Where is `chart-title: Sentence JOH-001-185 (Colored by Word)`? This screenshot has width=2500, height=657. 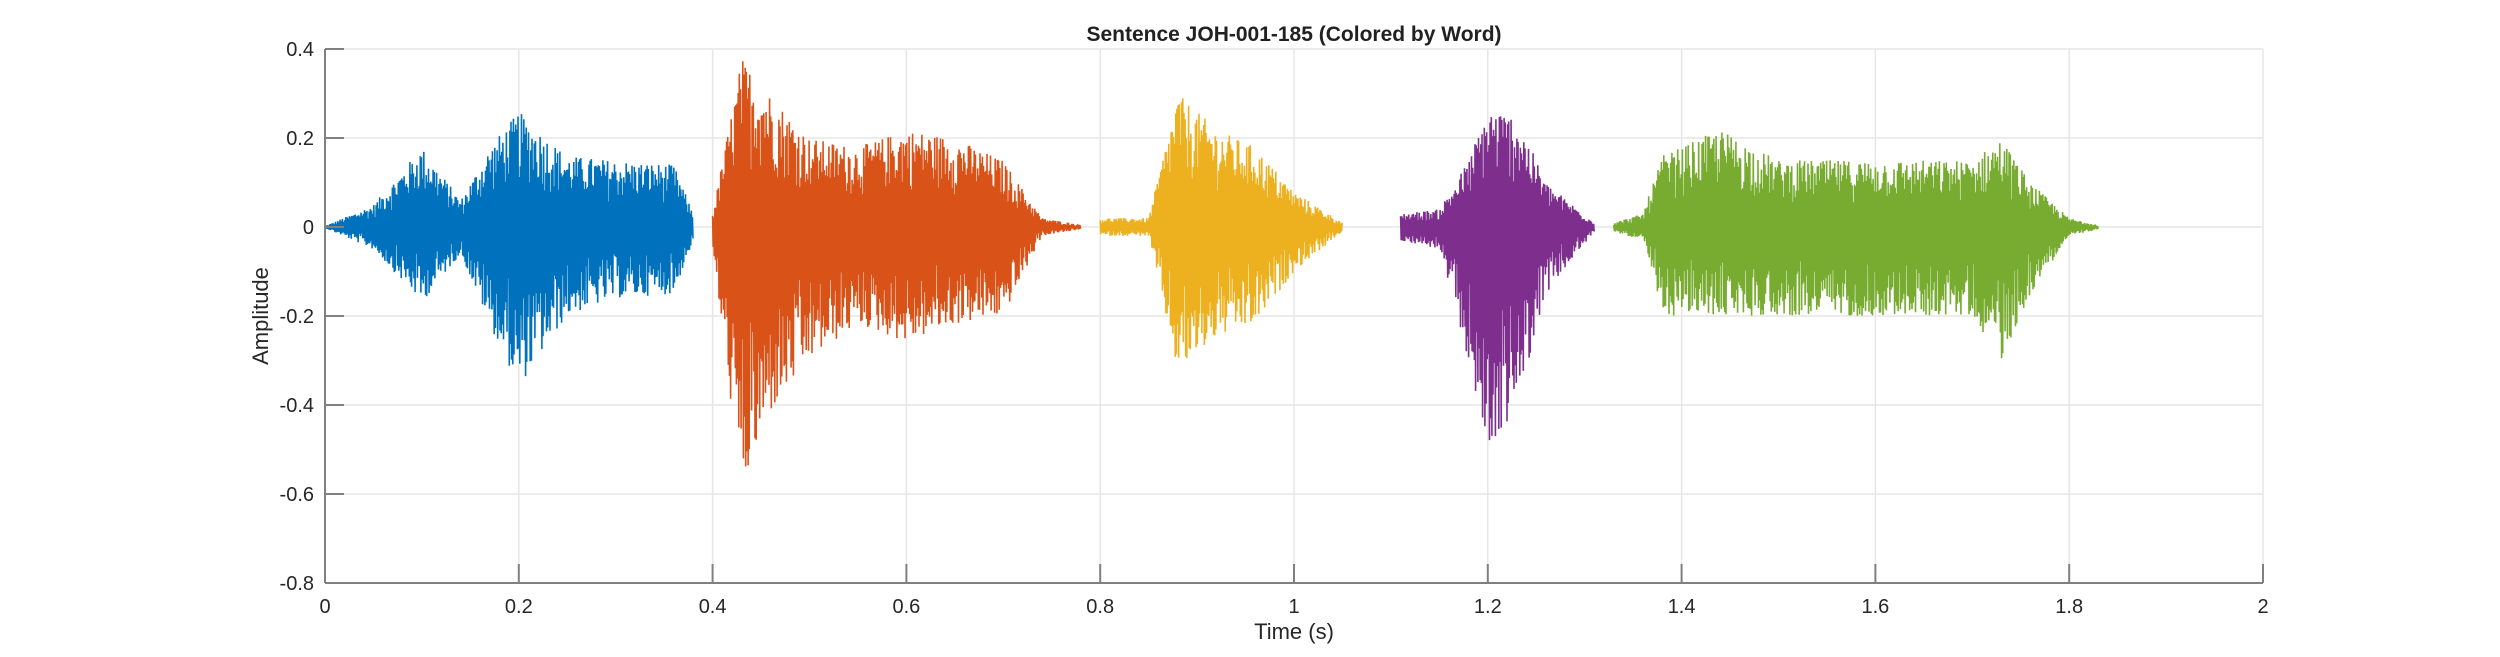
chart-title: Sentence JOH-001-185 (Colored by Word) is located at coordinates (1293, 34).